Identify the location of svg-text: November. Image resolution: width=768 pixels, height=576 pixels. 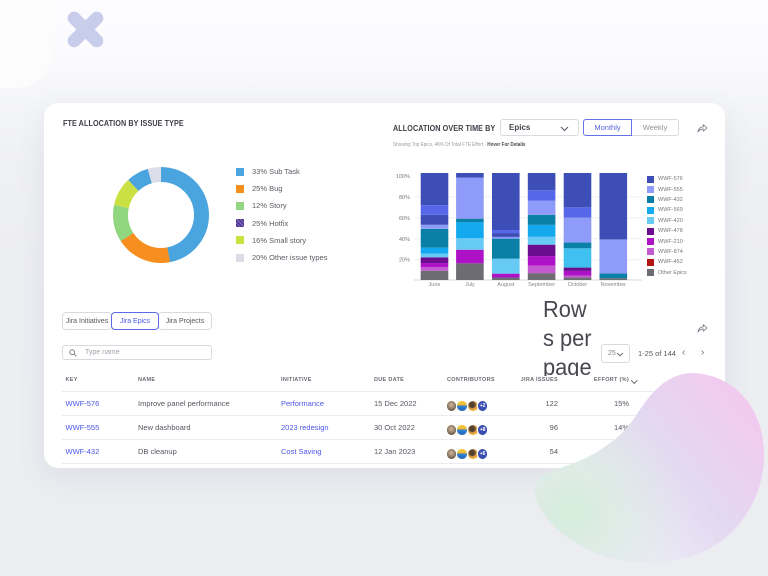
(614, 285).